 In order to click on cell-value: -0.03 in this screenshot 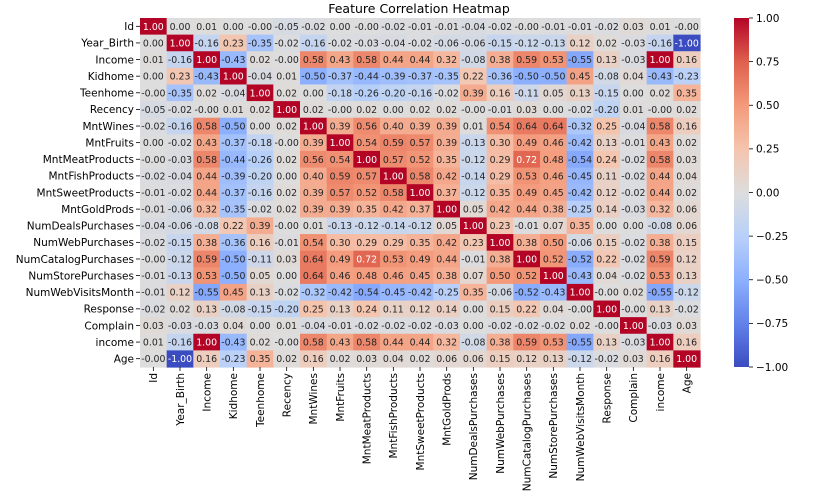, I will do `click(367, 43)`.